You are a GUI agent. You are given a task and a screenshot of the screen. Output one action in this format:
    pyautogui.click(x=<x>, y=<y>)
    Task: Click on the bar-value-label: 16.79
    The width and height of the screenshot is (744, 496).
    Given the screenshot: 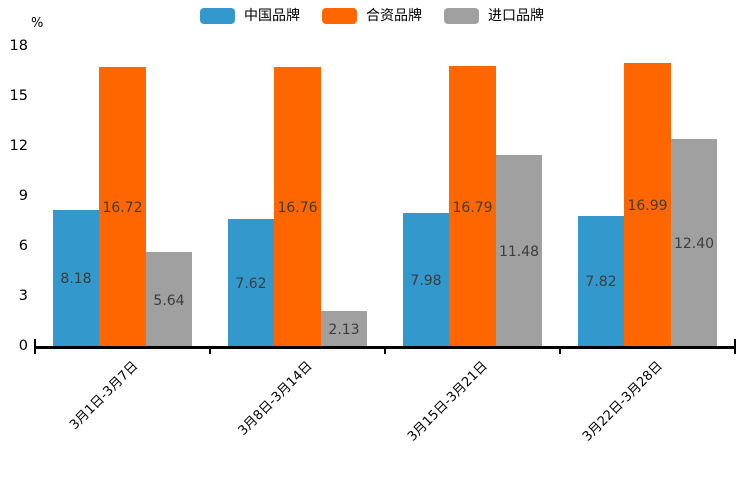 What is the action you would take?
    pyautogui.click(x=472, y=207)
    